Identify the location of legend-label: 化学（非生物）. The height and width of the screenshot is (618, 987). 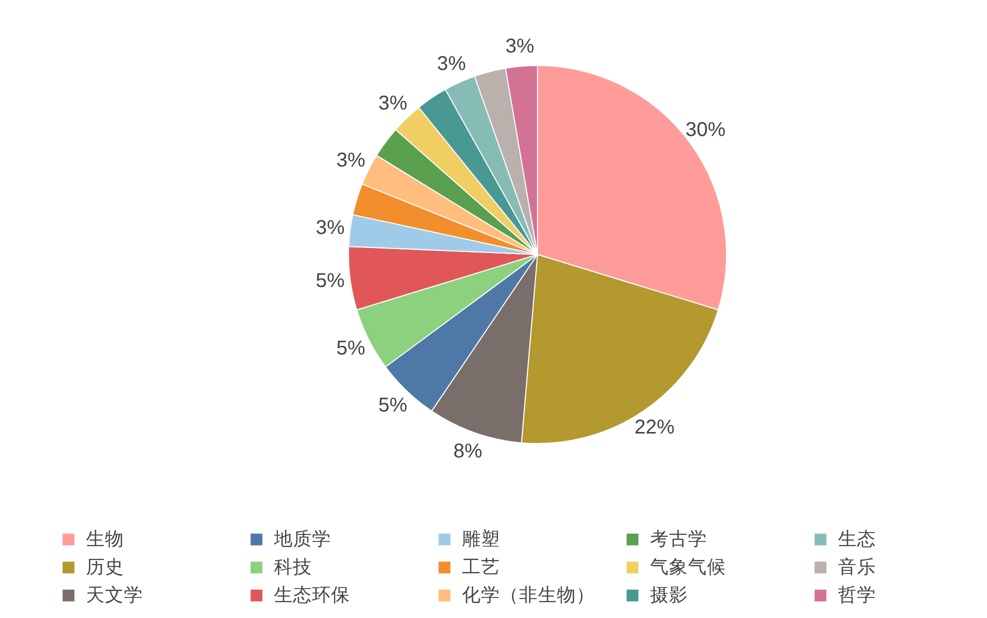
(529, 595).